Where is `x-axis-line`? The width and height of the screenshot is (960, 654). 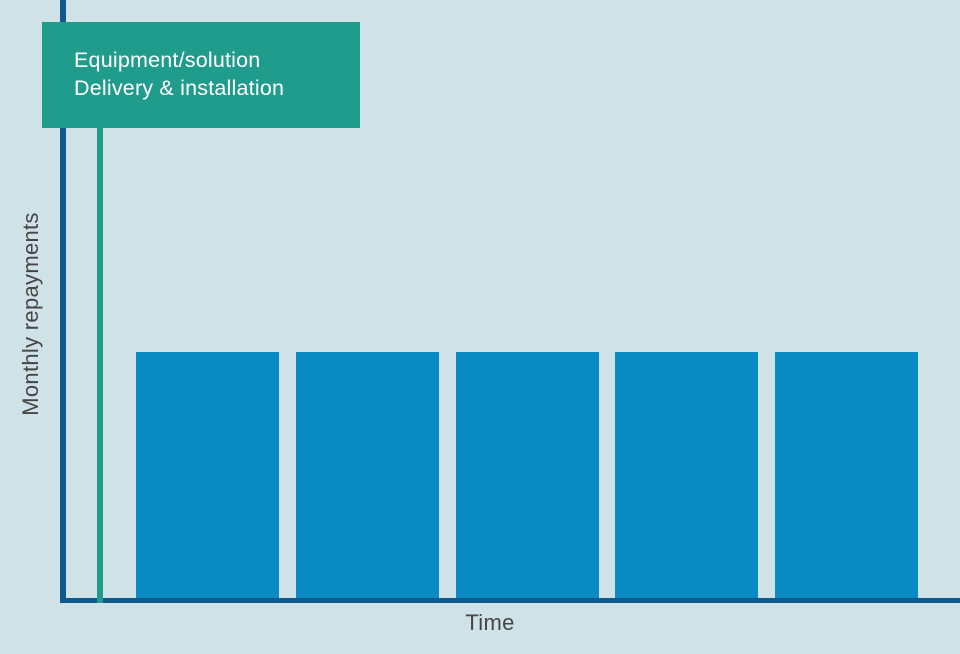
x-axis-line is located at coordinates (510, 600).